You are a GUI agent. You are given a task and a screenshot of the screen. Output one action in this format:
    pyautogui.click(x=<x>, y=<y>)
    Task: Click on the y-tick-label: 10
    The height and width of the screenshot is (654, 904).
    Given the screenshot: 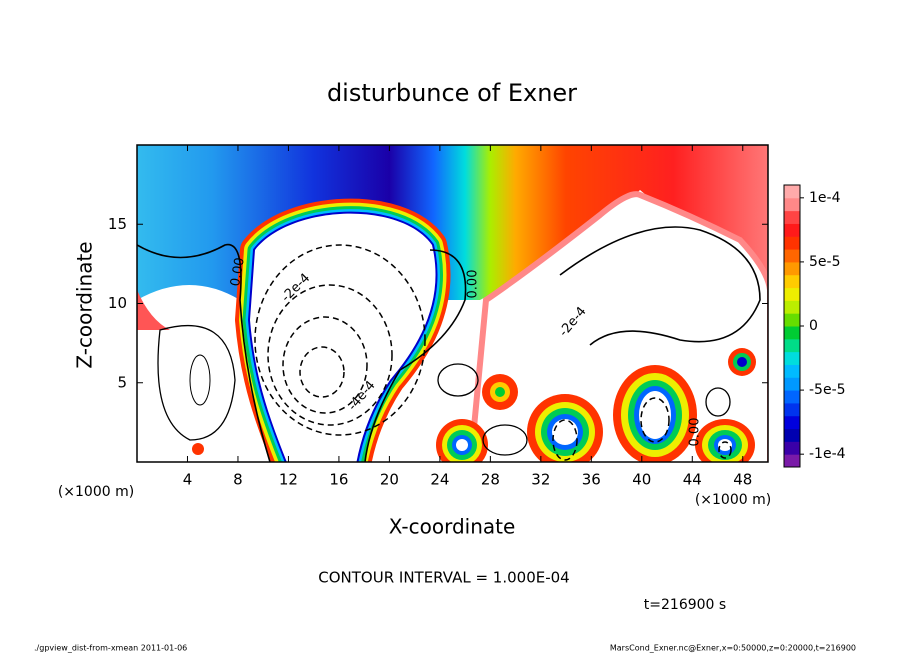 What is the action you would take?
    pyautogui.click(x=117, y=303)
    